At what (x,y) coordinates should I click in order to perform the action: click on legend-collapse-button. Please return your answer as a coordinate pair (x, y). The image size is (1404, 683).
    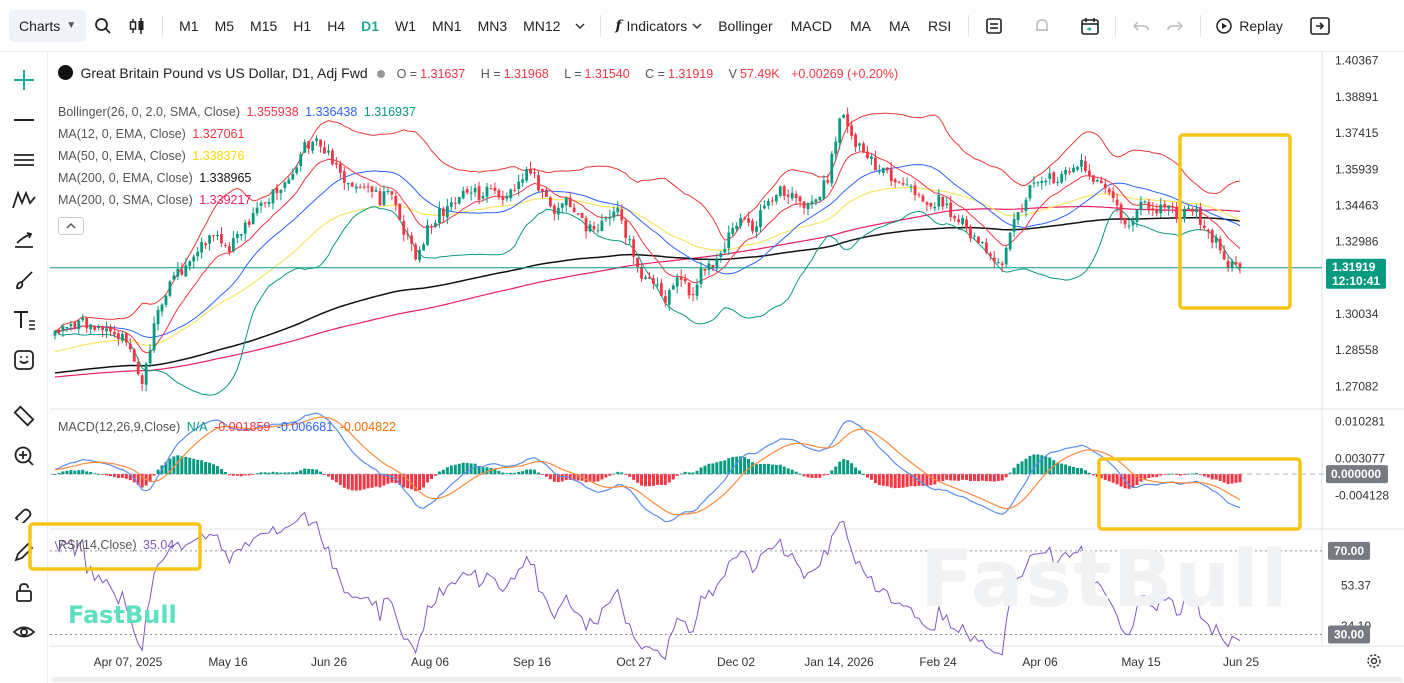
    Looking at the image, I should click on (71, 226).